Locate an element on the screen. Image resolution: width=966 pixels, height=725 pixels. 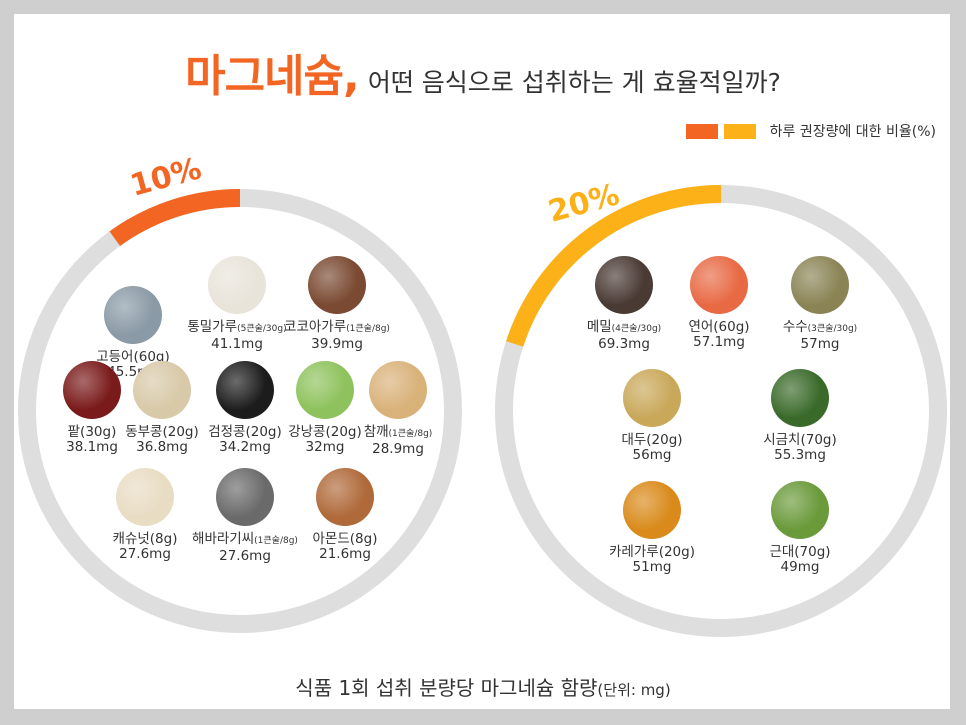
food-name-text: 캐슈넛(8g) is located at coordinates (145, 539).